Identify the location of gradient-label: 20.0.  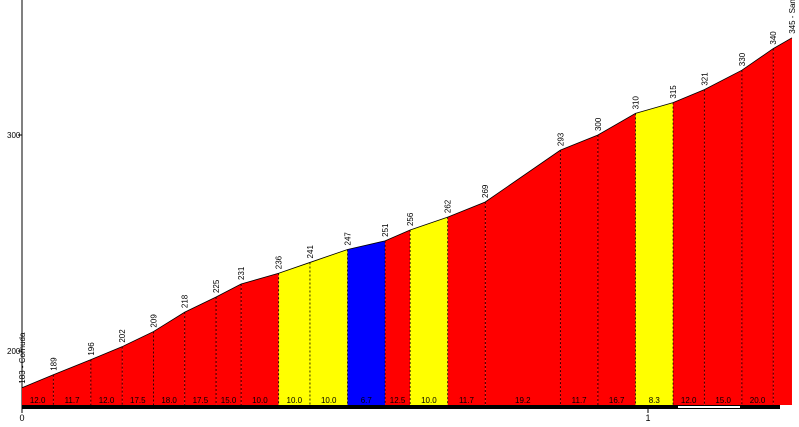
(758, 400).